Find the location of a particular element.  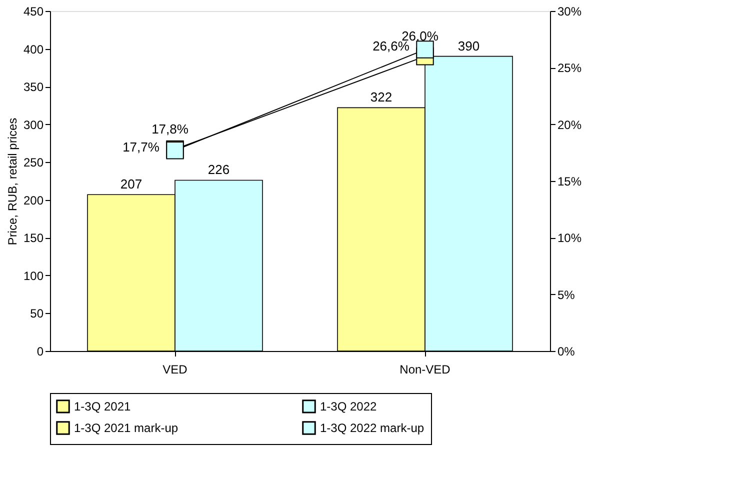

data-label: 17,8% is located at coordinates (170, 128).